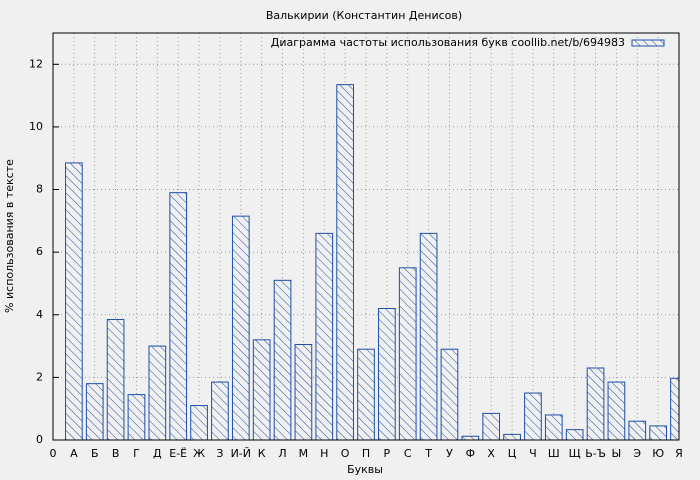 This screenshot has height=480, width=700. Describe the element at coordinates (39, 251) in the screenshot. I see `y-tick-label: 6` at that location.